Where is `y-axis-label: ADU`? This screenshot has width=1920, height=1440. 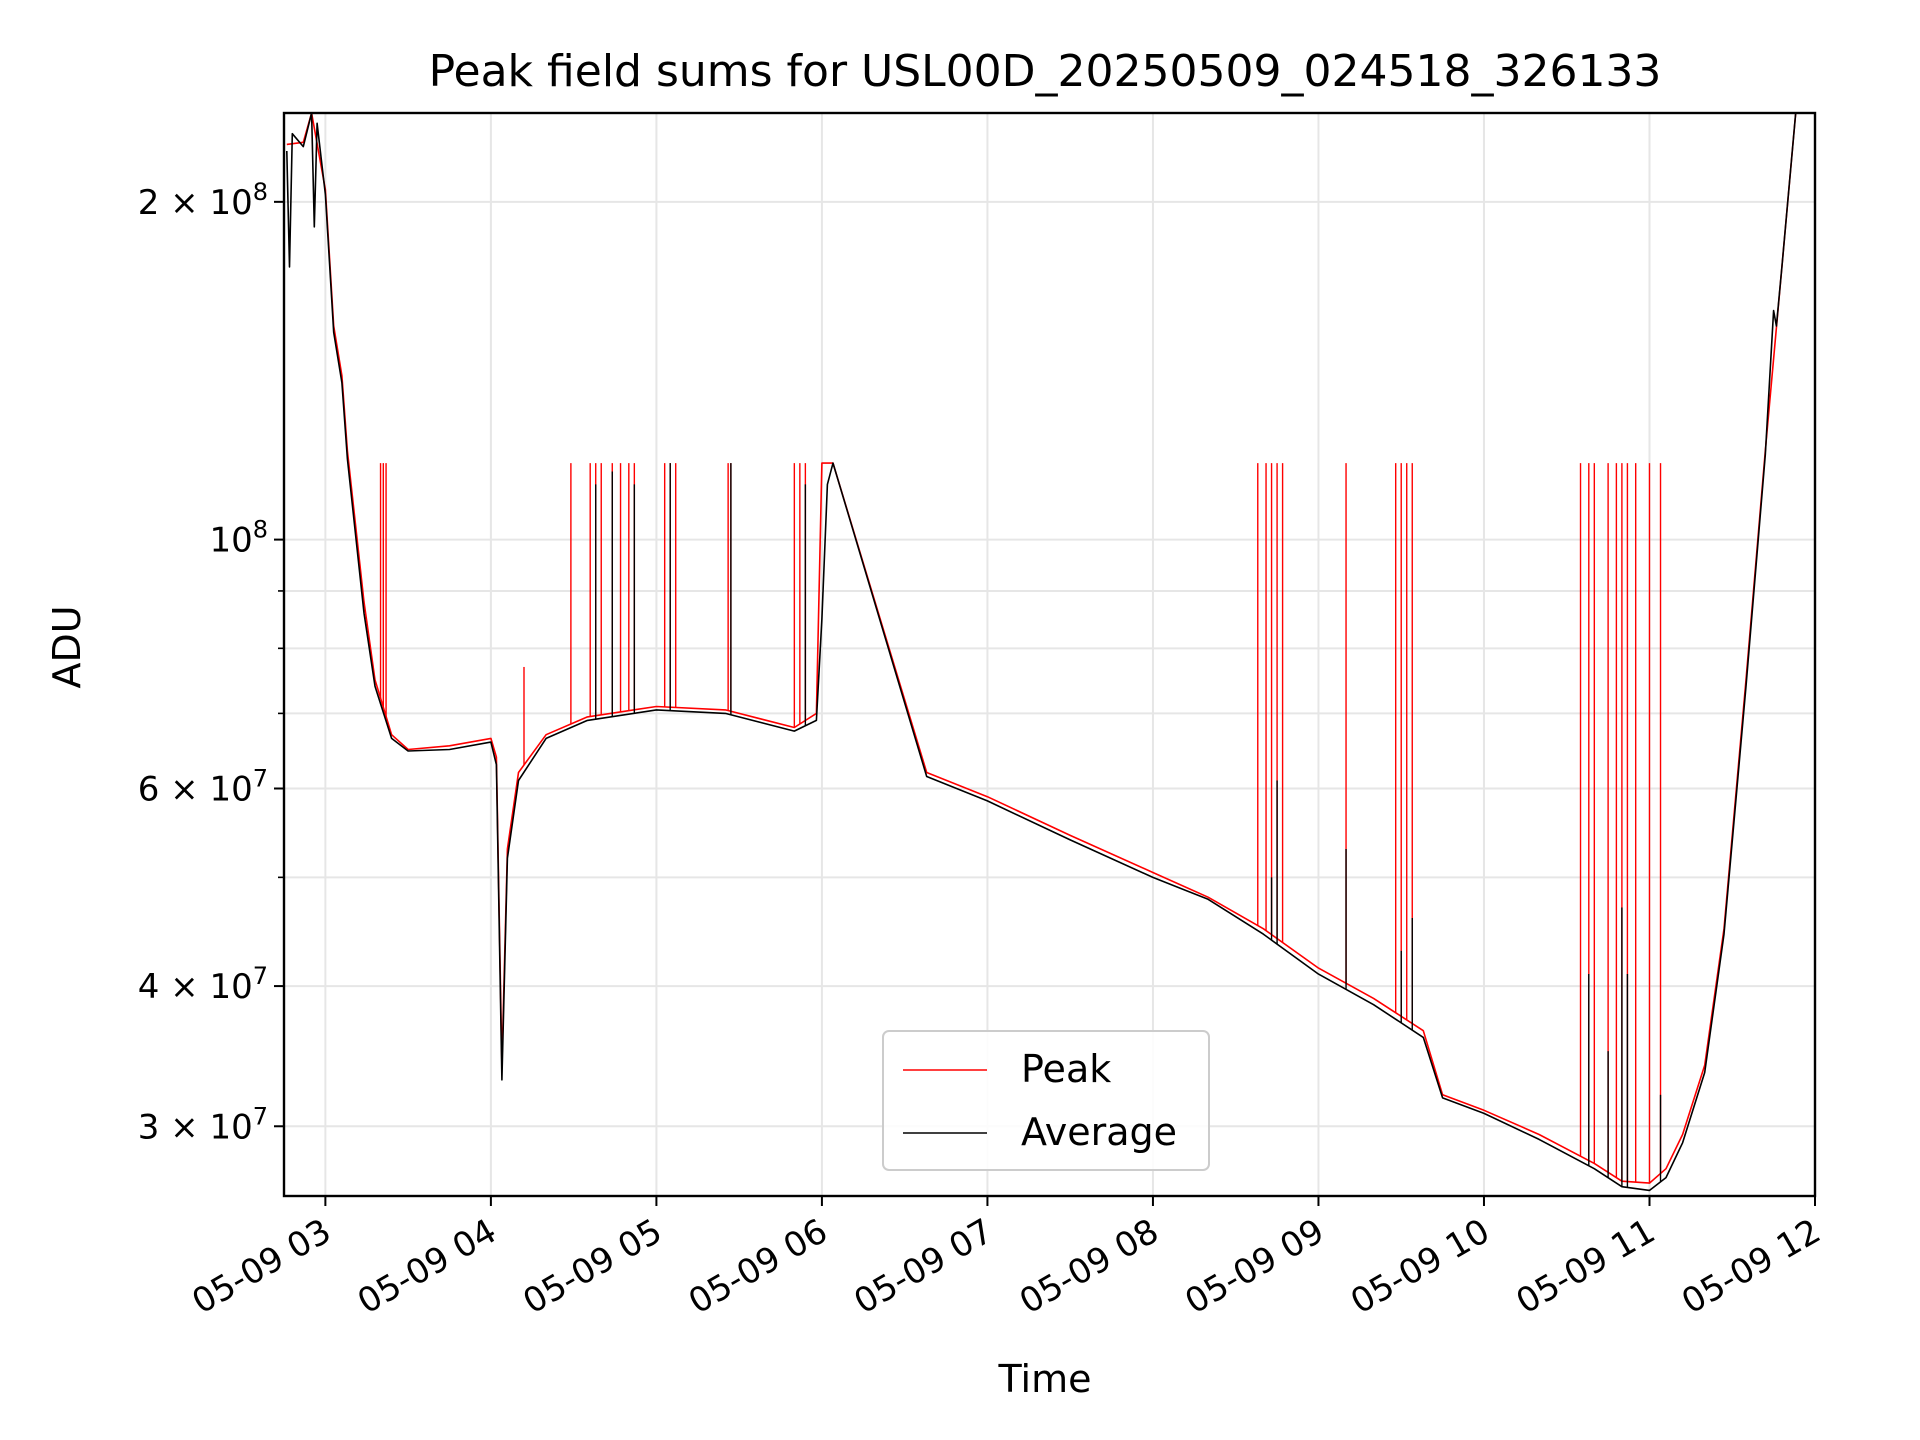
y-axis-label: ADU is located at coordinates (67, 646).